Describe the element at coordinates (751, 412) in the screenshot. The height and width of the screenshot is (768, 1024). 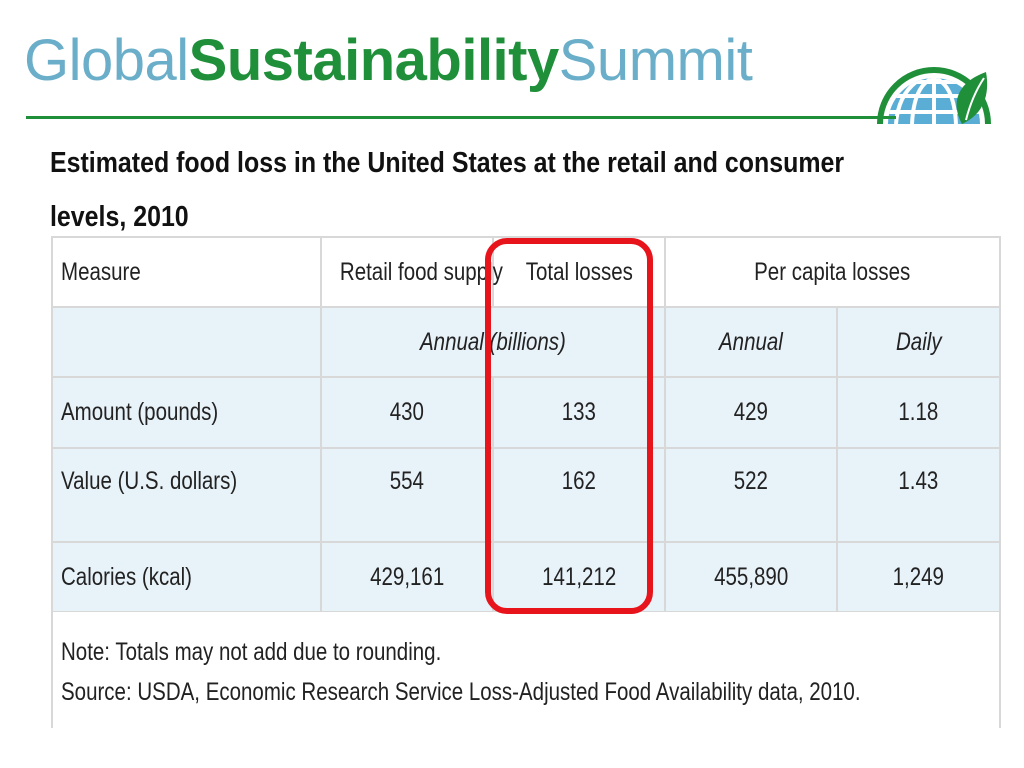
I see `cell-annual: 429` at that location.